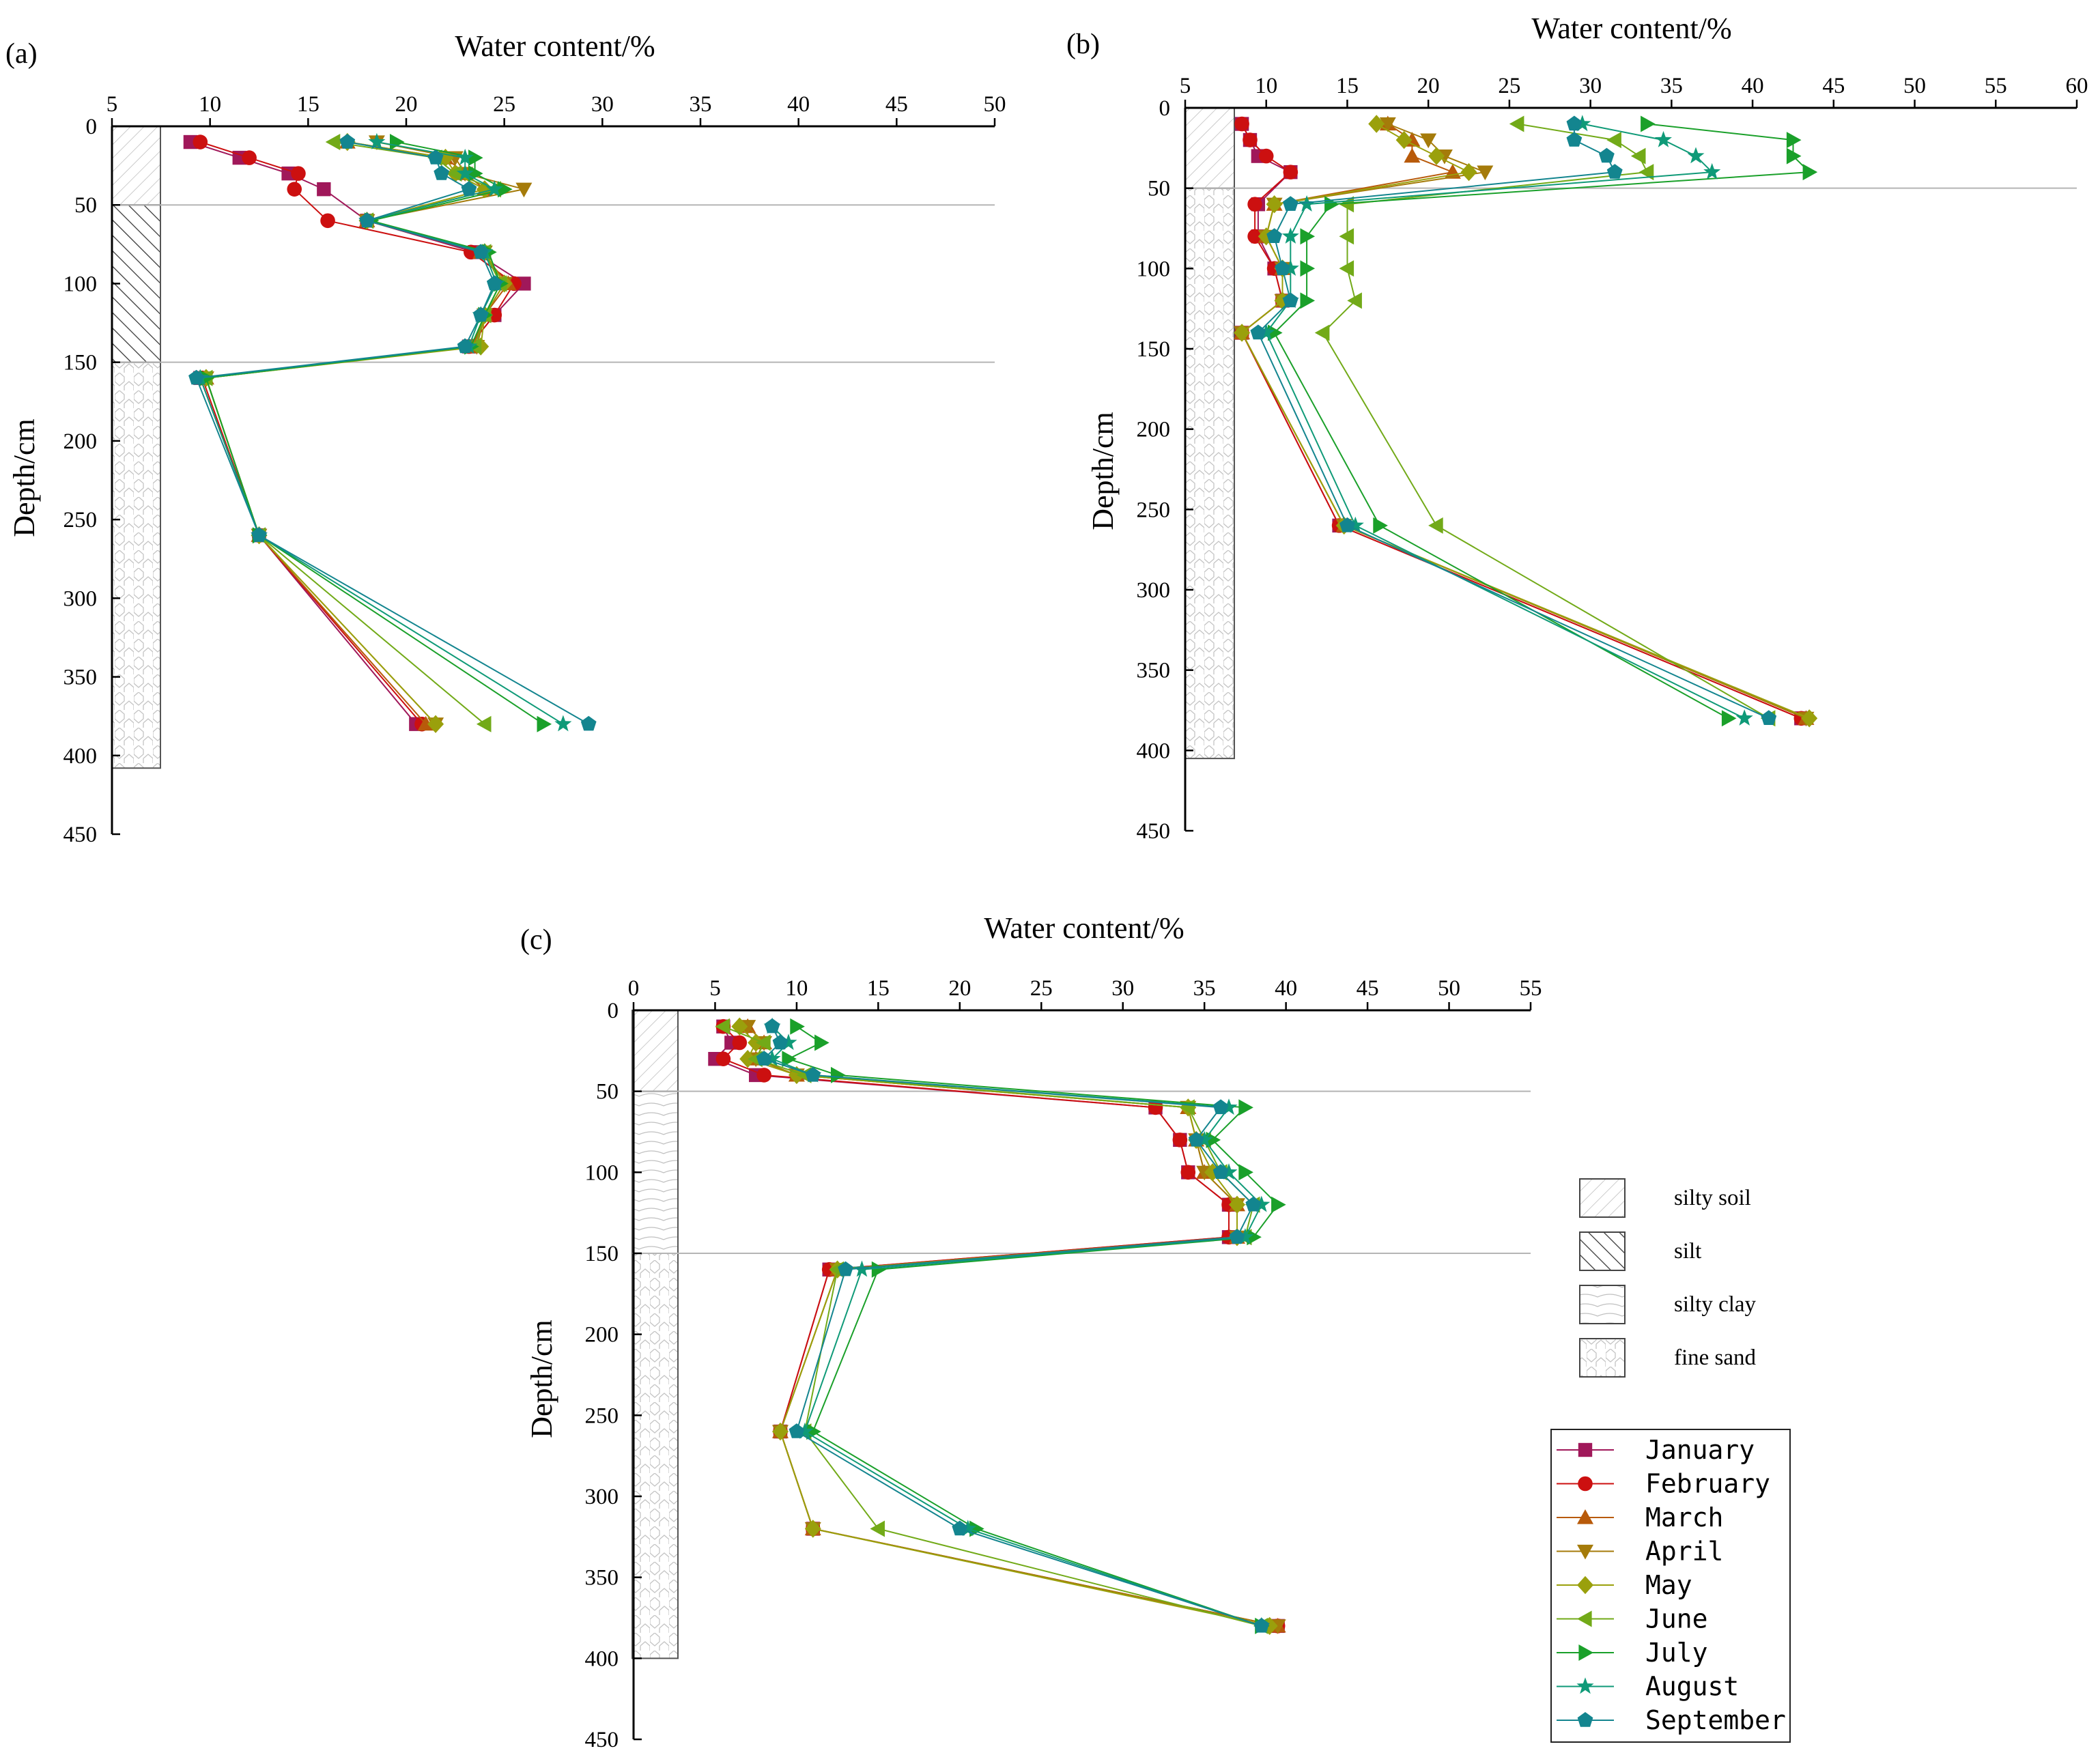  What do you see at coordinates (355, 433) in the screenshot?
I see `series-line-may` at bounding box center [355, 433].